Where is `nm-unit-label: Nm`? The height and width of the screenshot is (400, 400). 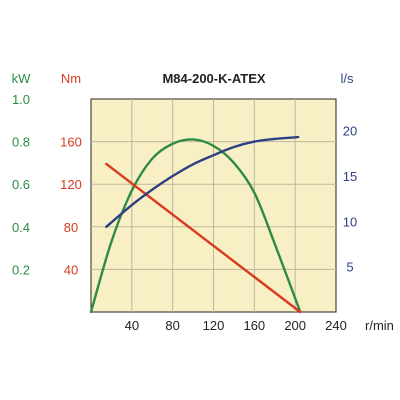 nm-unit-label: Nm is located at coordinates (71, 78).